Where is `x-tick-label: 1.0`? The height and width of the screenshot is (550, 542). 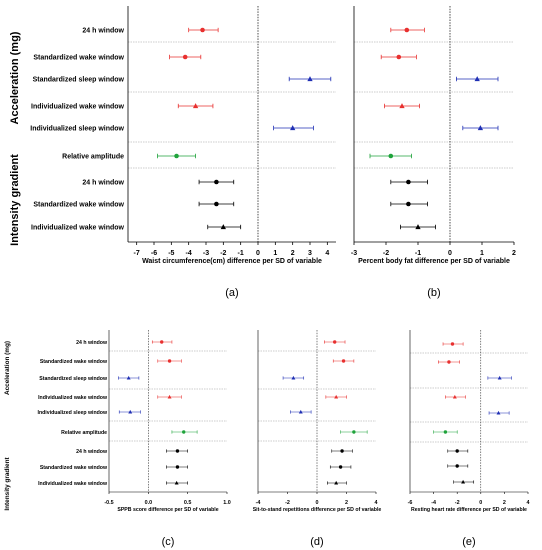 x-tick-label: 1.0 is located at coordinates (227, 503).